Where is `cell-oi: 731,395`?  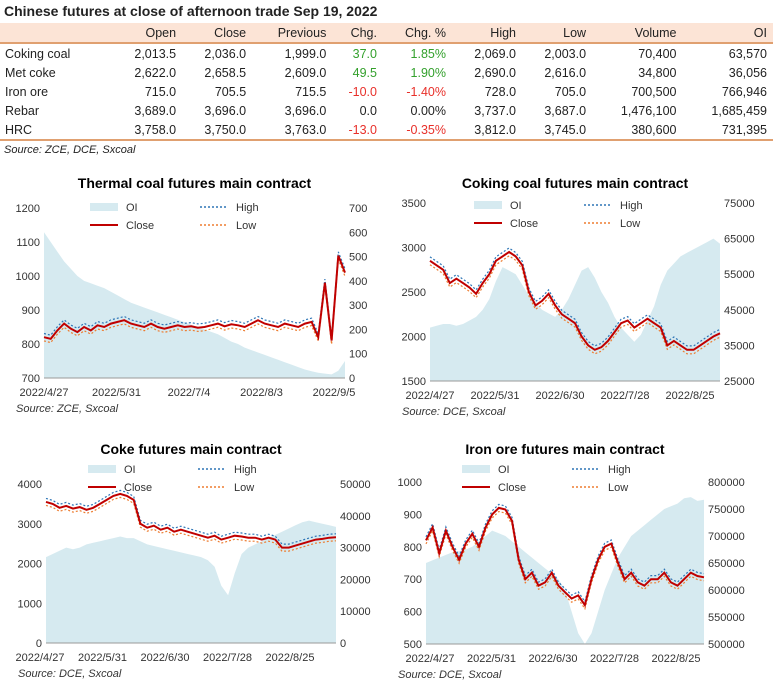 cell-oi: 731,395 is located at coordinates (727, 130).